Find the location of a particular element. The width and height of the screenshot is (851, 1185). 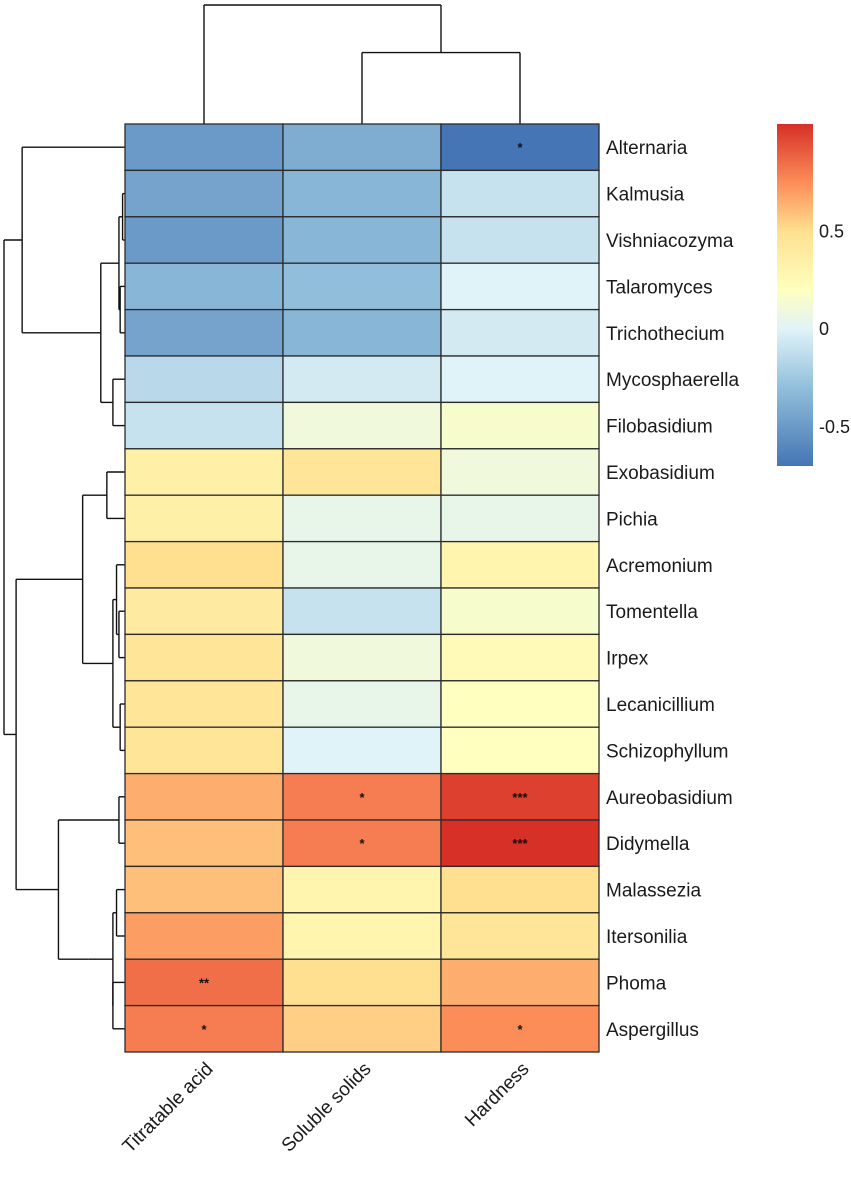

color-legend-bar is located at coordinates (795, 295).